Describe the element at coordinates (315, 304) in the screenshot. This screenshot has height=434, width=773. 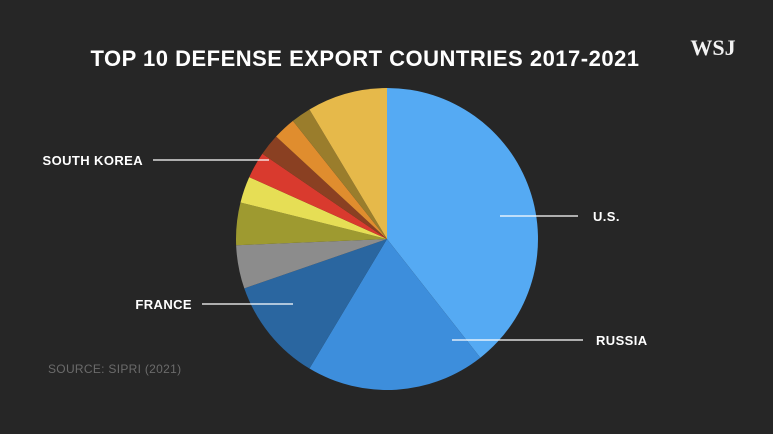
I see `pie-slice-france` at that location.